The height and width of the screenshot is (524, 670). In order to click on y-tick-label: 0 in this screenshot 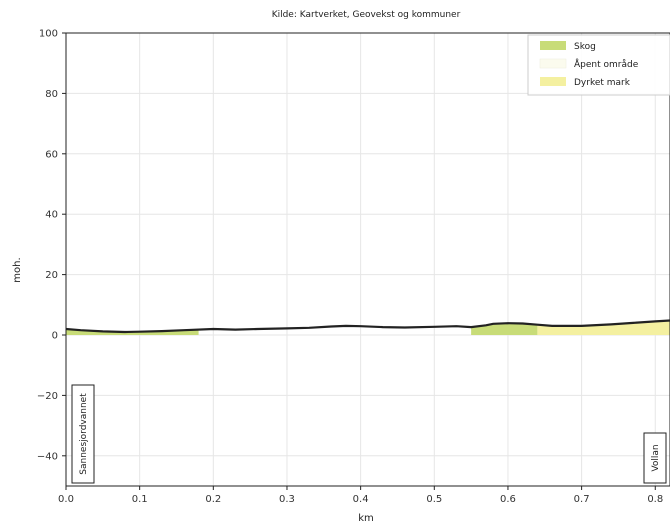, I will do `click(55, 336)`.